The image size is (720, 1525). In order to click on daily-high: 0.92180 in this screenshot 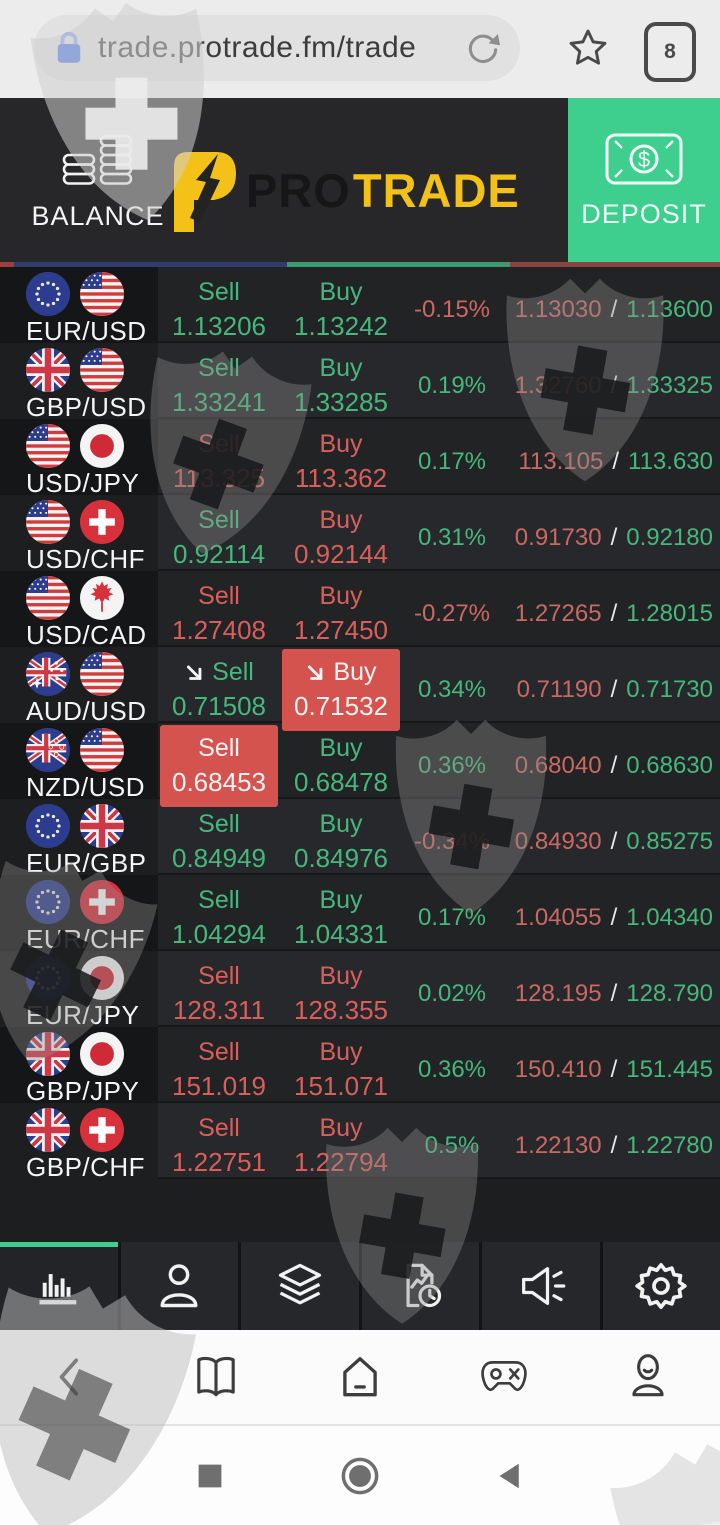, I will do `click(669, 537)`.